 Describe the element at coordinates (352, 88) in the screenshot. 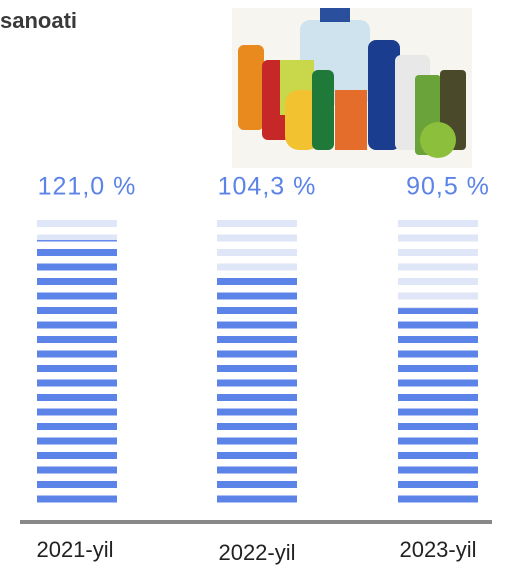

I see `drinks-picture` at that location.